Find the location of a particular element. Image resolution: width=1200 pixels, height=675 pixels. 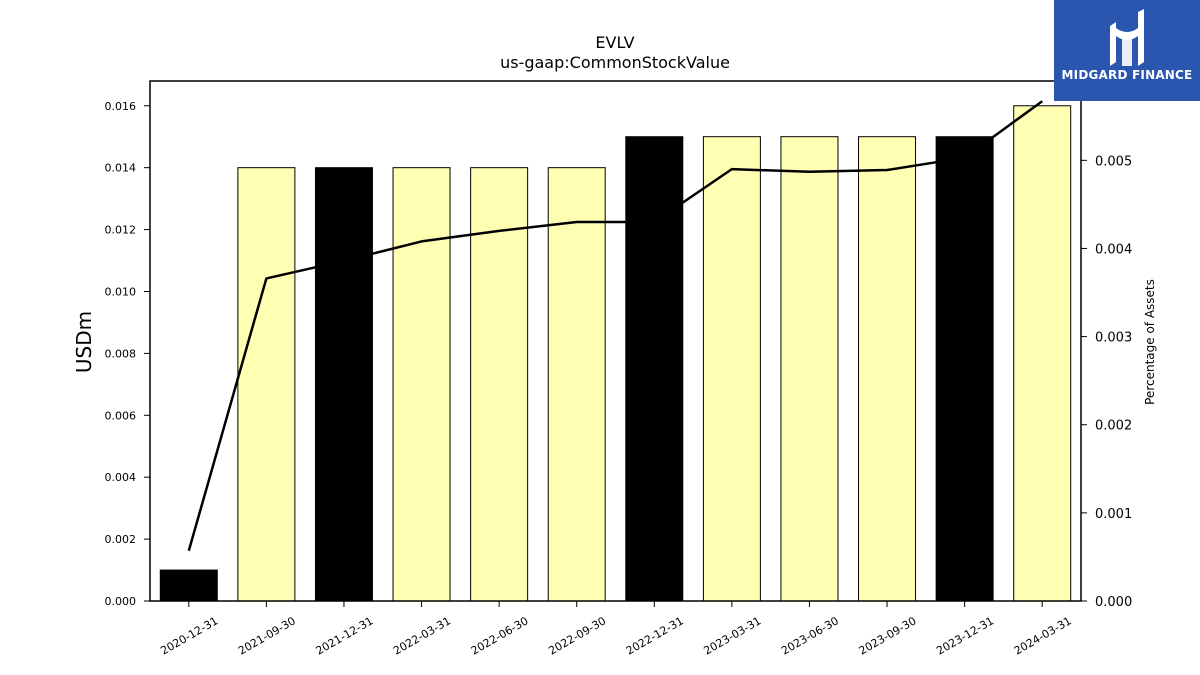

x-tick-label: 2023-09-30 is located at coordinates (888, 635).